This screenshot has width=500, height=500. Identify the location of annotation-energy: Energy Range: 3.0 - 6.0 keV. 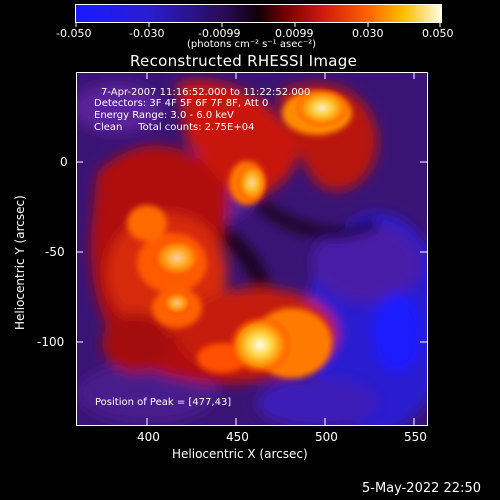
(164, 115).